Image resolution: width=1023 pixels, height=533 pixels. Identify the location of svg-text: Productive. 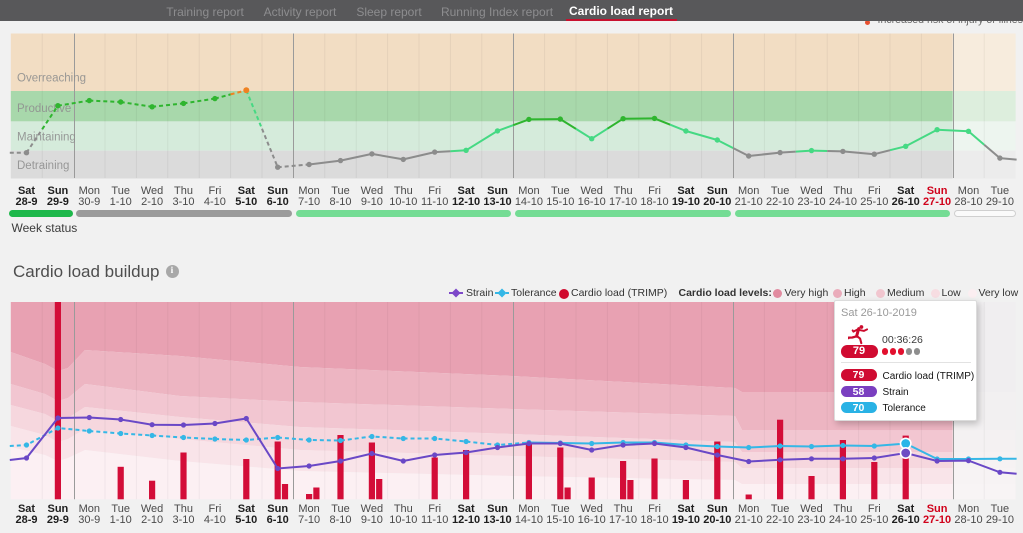
(44, 109).